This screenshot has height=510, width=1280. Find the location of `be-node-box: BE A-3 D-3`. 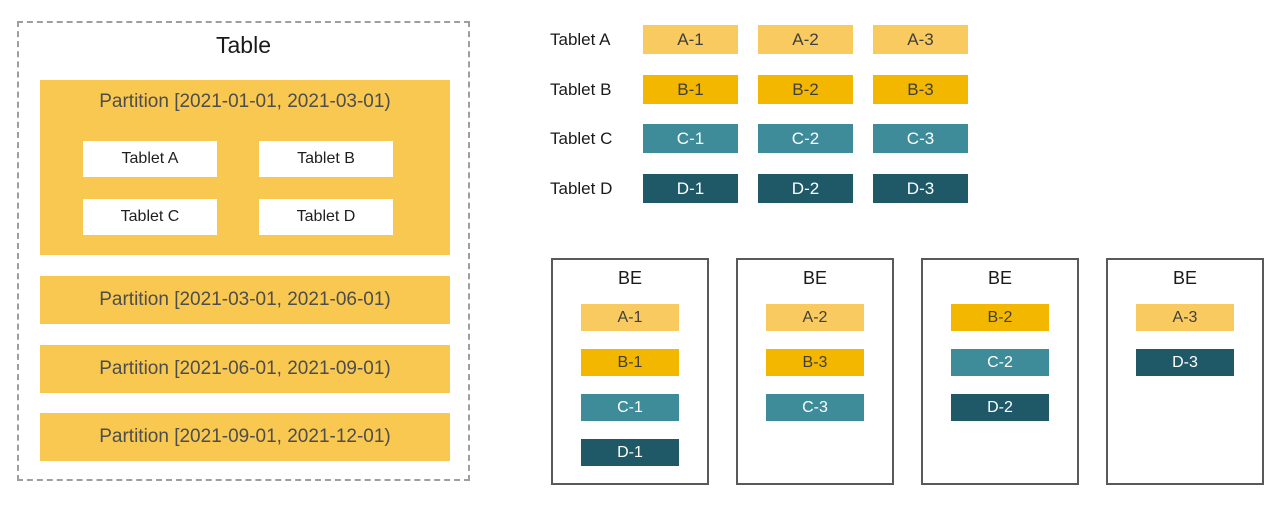

be-node-box: BE A-3 D-3 is located at coordinates (1185, 371).